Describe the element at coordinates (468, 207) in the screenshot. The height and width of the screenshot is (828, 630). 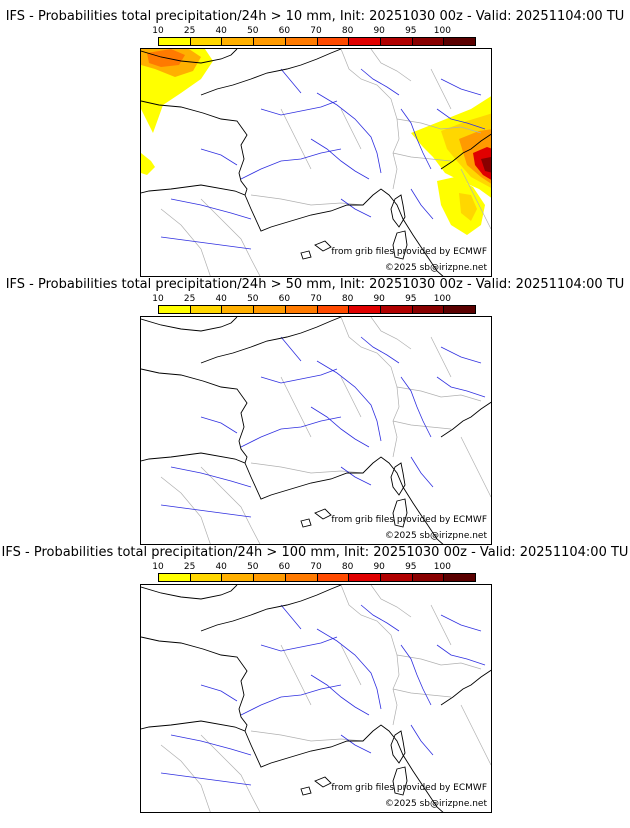
I see `precip-area-adriatic-north` at that location.